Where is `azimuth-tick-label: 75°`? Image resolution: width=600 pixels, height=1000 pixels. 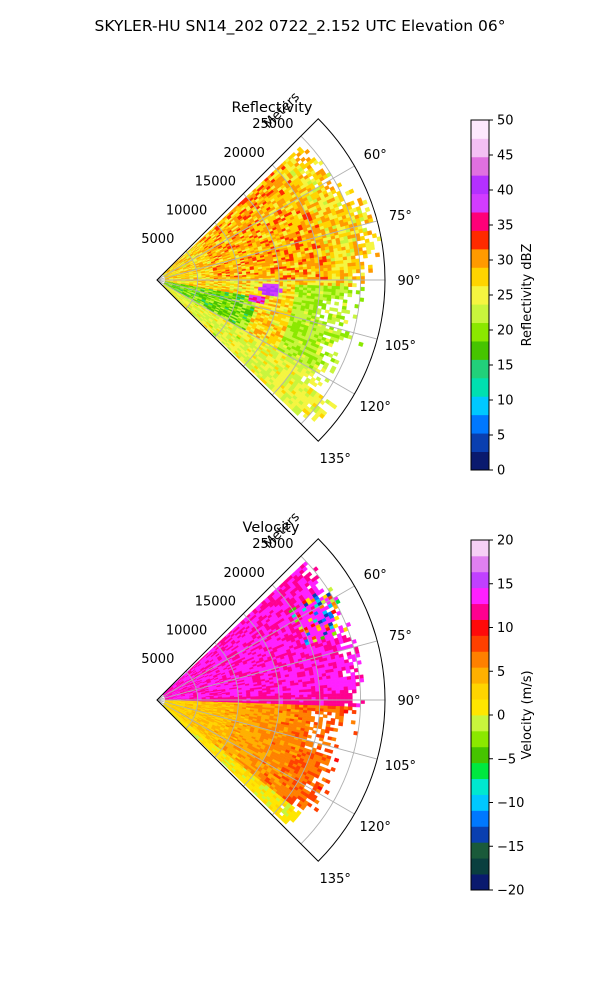 azimuth-tick-label: 75° is located at coordinates (400, 216).